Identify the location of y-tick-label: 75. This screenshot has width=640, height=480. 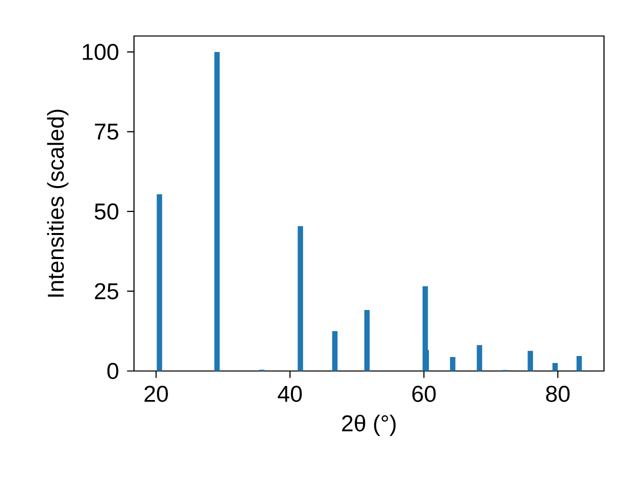
(106, 132).